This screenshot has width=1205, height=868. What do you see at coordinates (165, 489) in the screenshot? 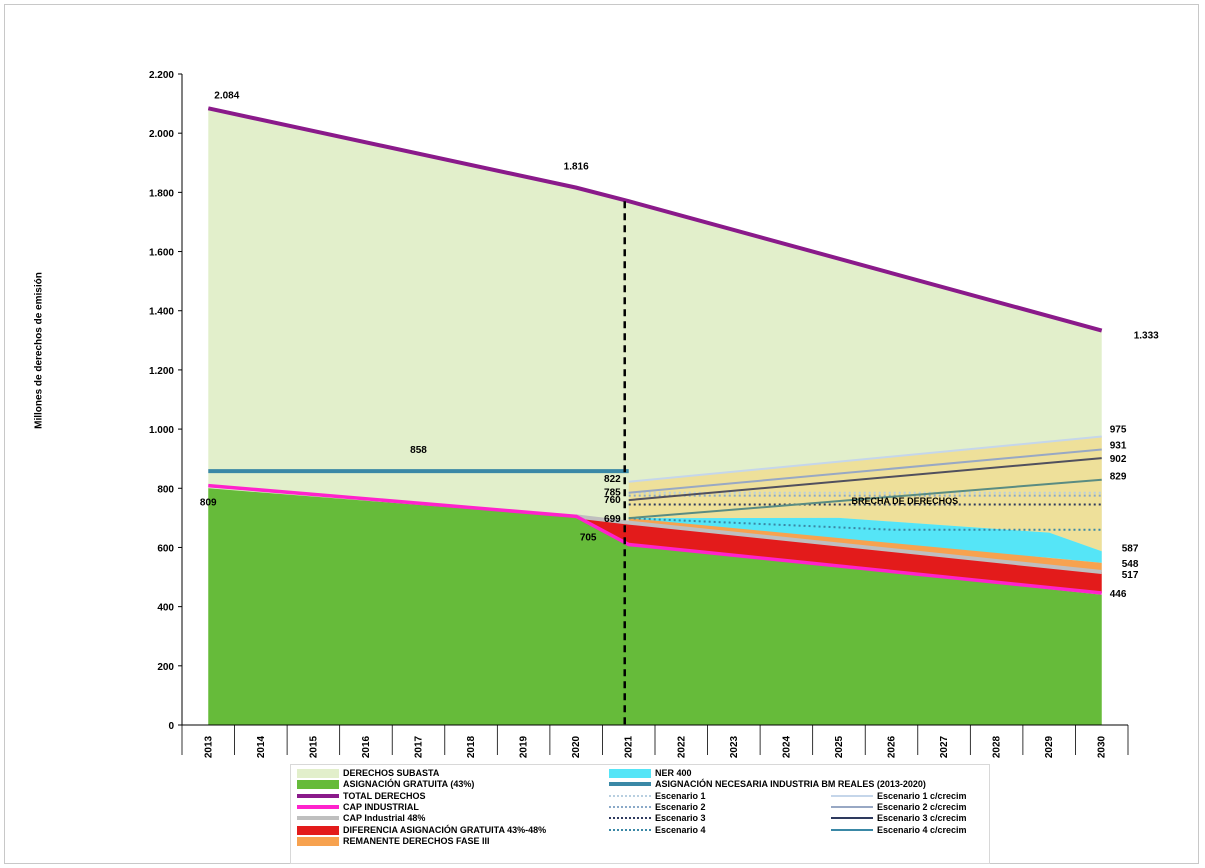
I see `y-tick-label: 800` at bounding box center [165, 489].